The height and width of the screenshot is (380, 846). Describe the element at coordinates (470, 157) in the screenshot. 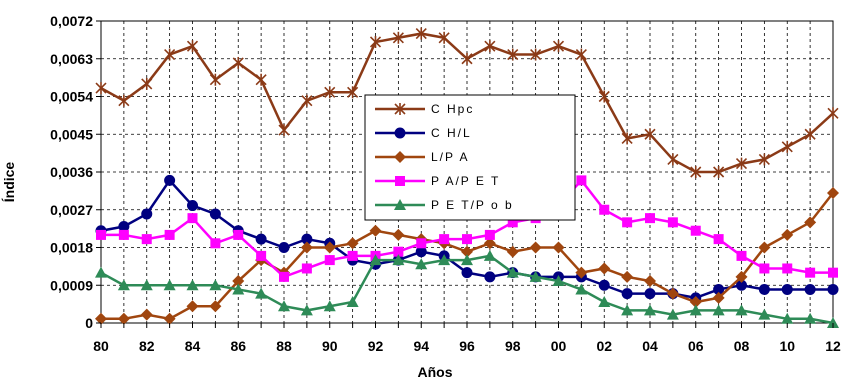

I see `legend: C Hpc C H/L L/P A P A/P E T P E T/P o b` at that location.